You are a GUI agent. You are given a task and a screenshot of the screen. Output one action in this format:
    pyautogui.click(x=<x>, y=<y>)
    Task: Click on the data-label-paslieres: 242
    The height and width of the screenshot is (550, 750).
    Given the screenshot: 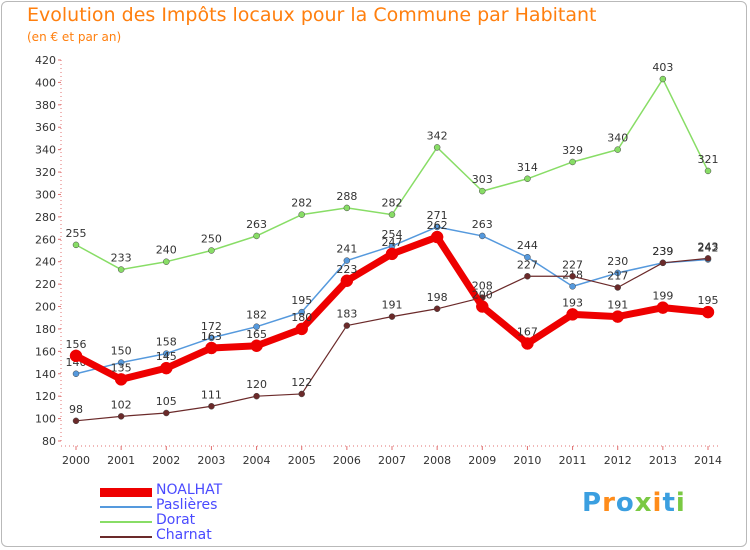 What is the action you would take?
    pyautogui.click(x=708, y=247)
    